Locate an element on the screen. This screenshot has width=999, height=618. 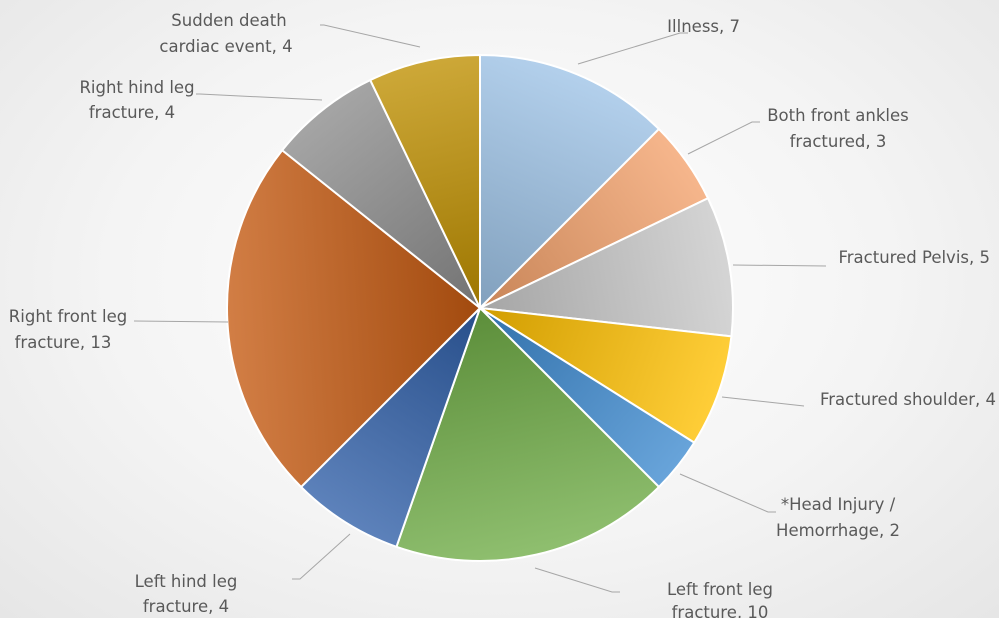
data-label: *Head Injury / Hemorrhage, 2 is located at coordinates (838, 517).